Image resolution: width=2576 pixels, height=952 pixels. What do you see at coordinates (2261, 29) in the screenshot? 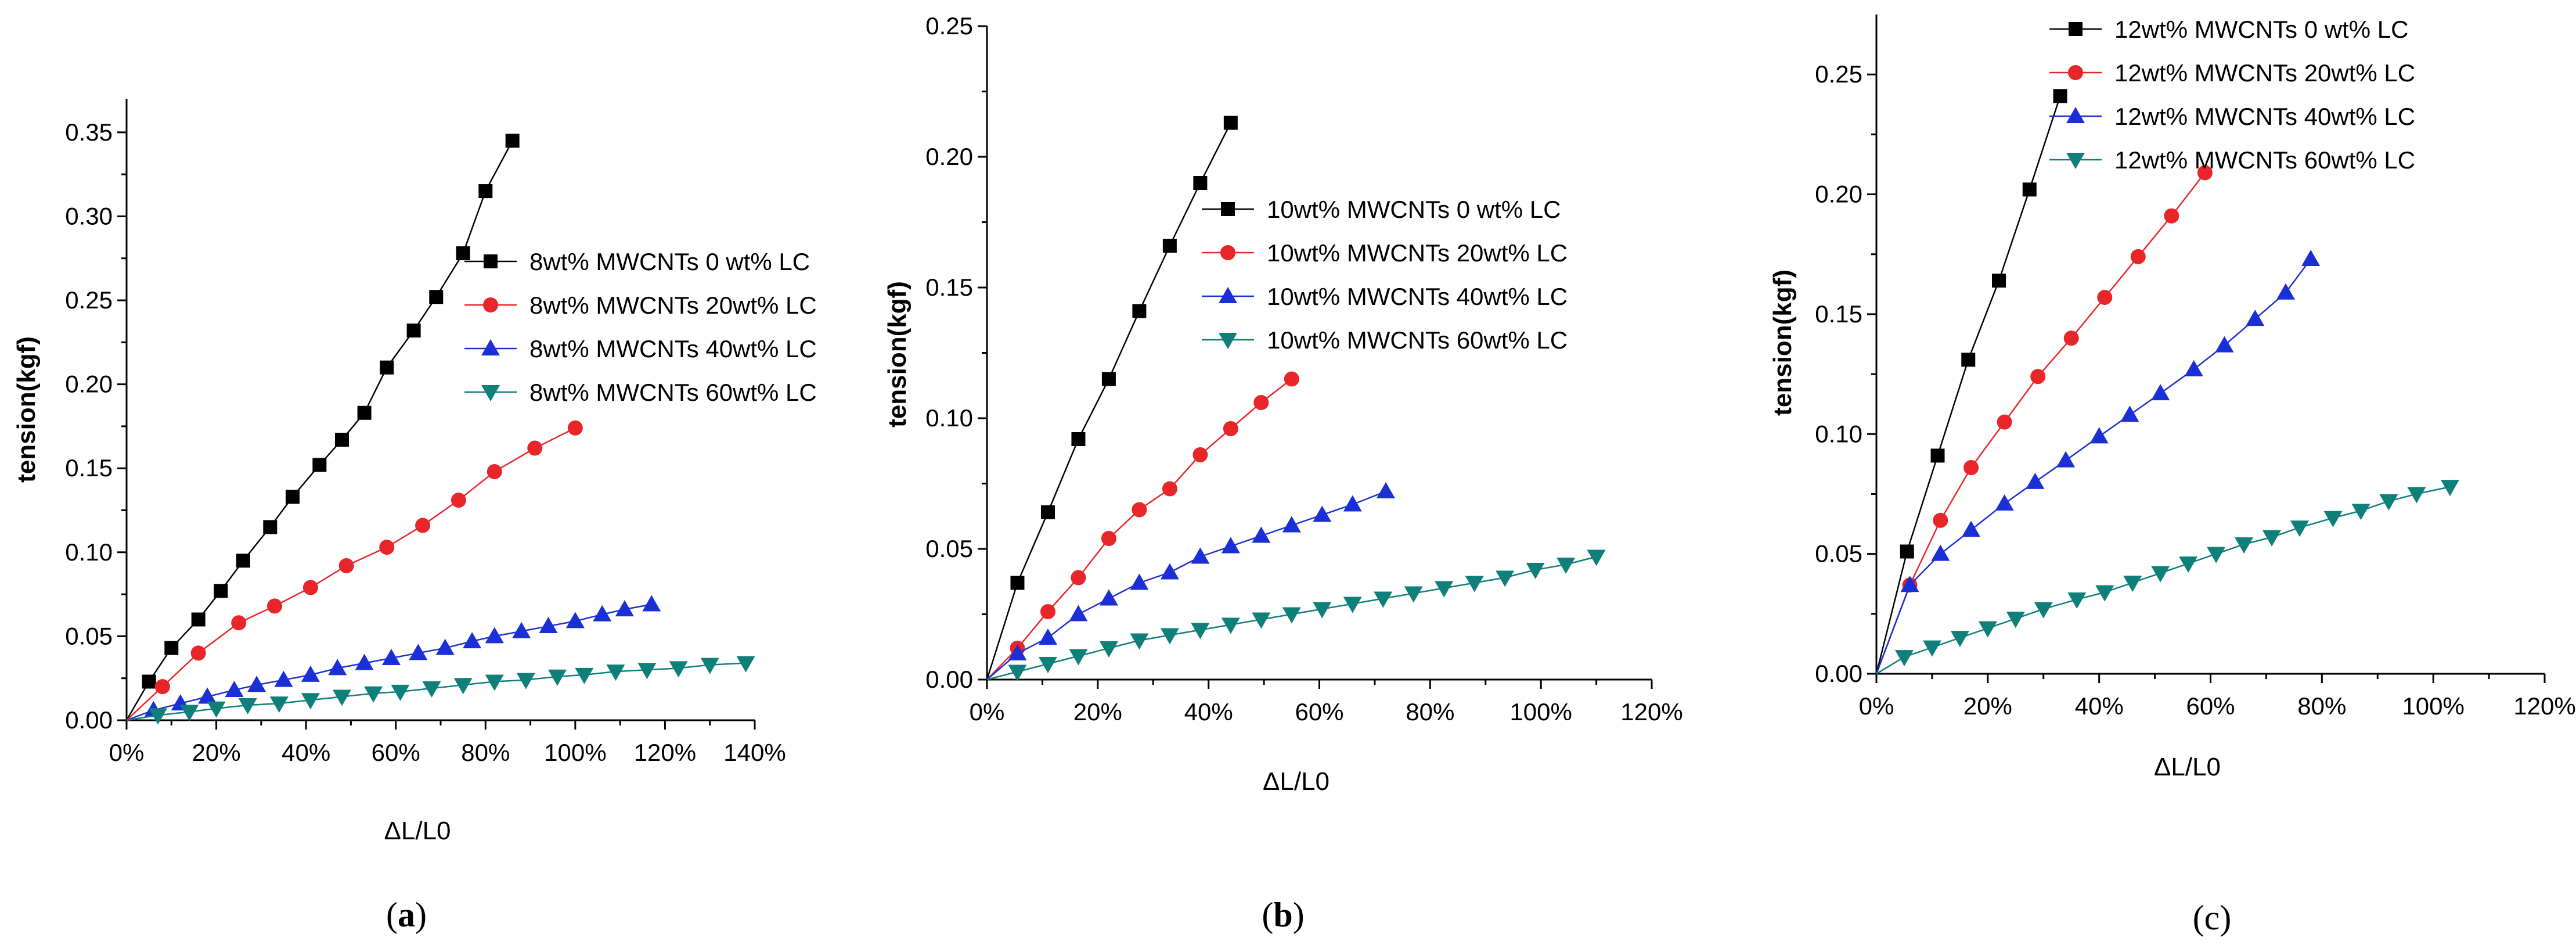
I see `legend-label: 12wt% MWCNTs 0 wt% LC` at bounding box center [2261, 29].